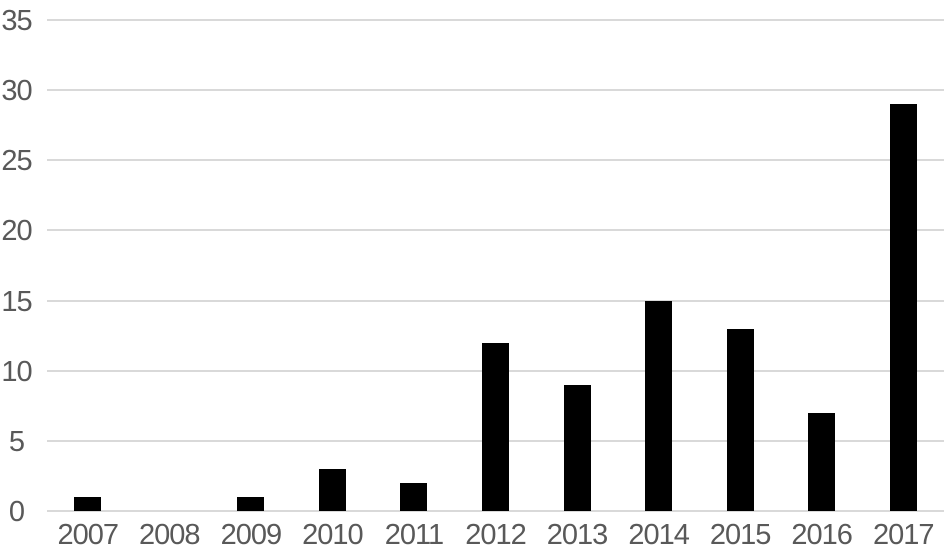 Image resolution: width=944 pixels, height=557 pixels. Describe the element at coordinates (170, 535) in the screenshot. I see `x-axis-tick-label: 2008` at that location.